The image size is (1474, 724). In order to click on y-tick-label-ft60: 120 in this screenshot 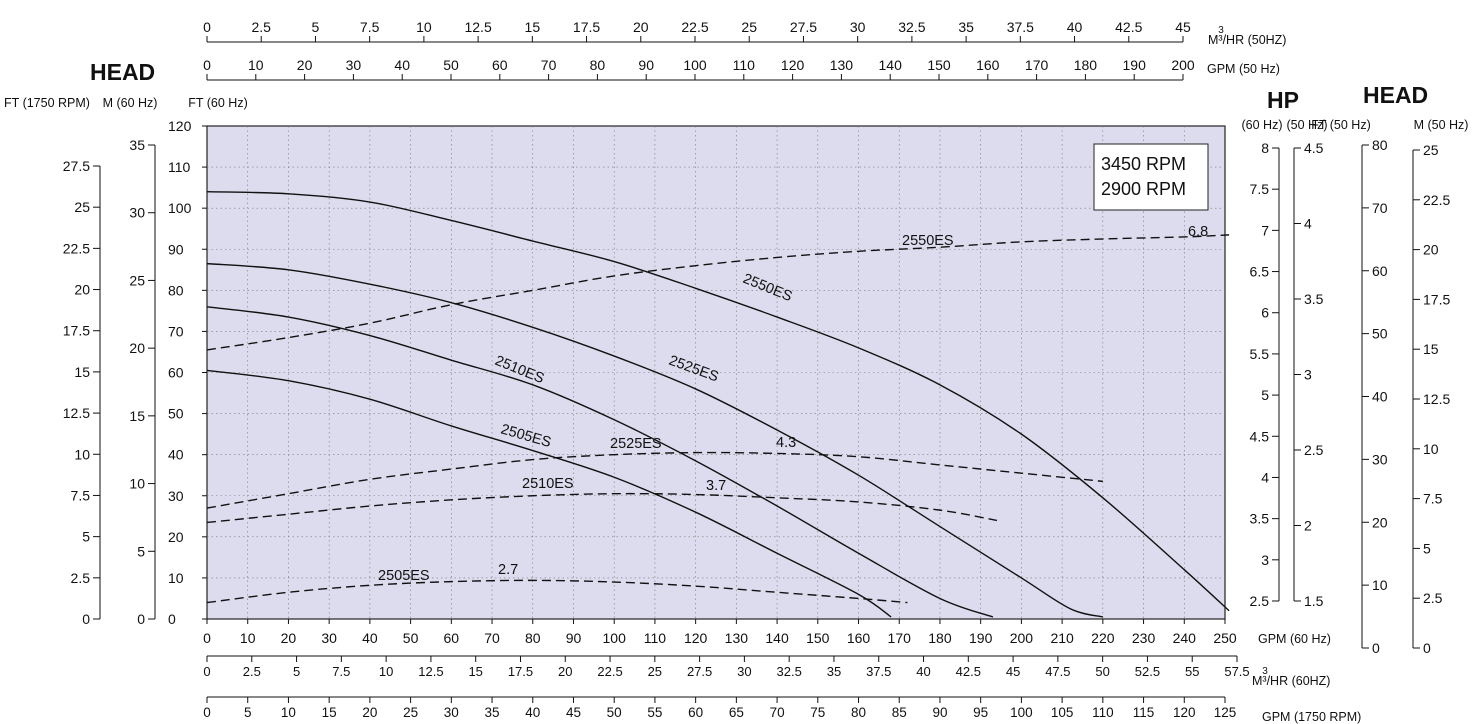, I will do `click(180, 126)`.